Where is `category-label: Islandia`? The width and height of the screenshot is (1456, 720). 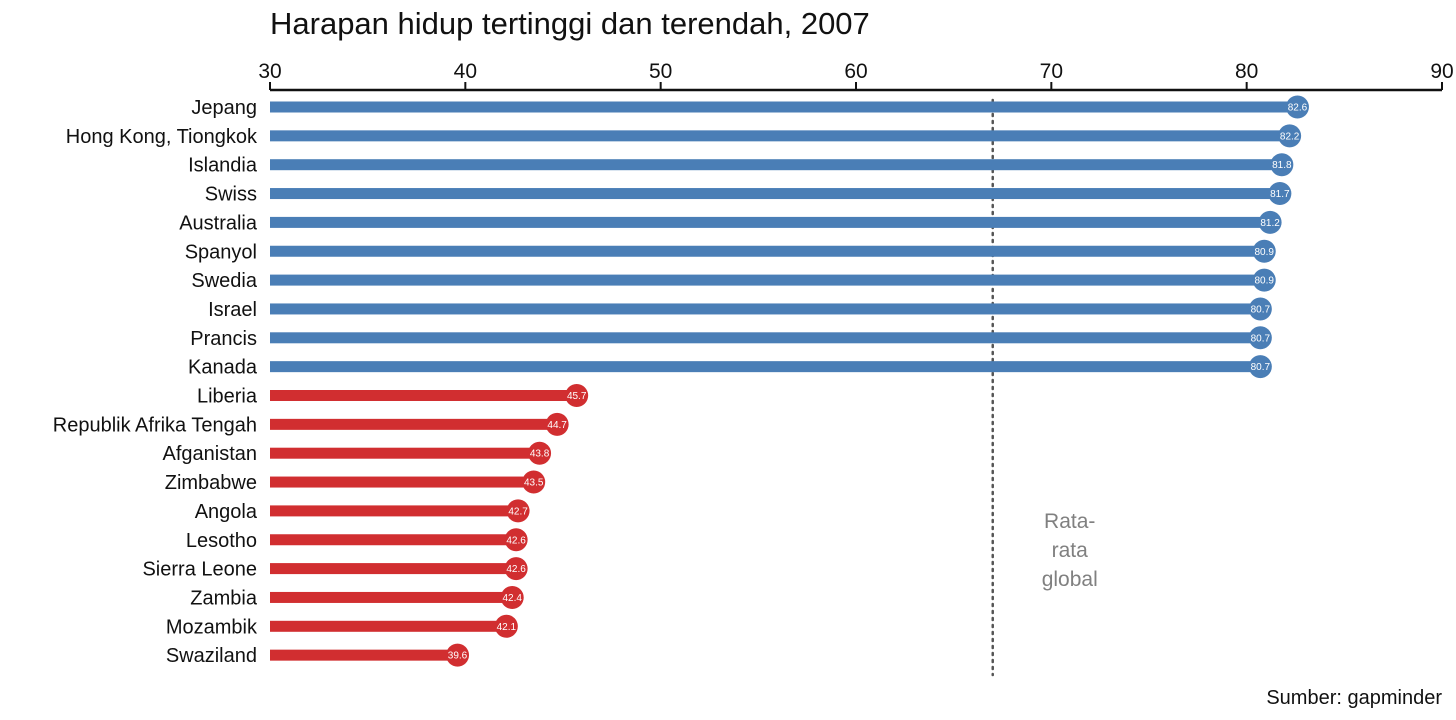 category-label: Islandia is located at coordinates (223, 166).